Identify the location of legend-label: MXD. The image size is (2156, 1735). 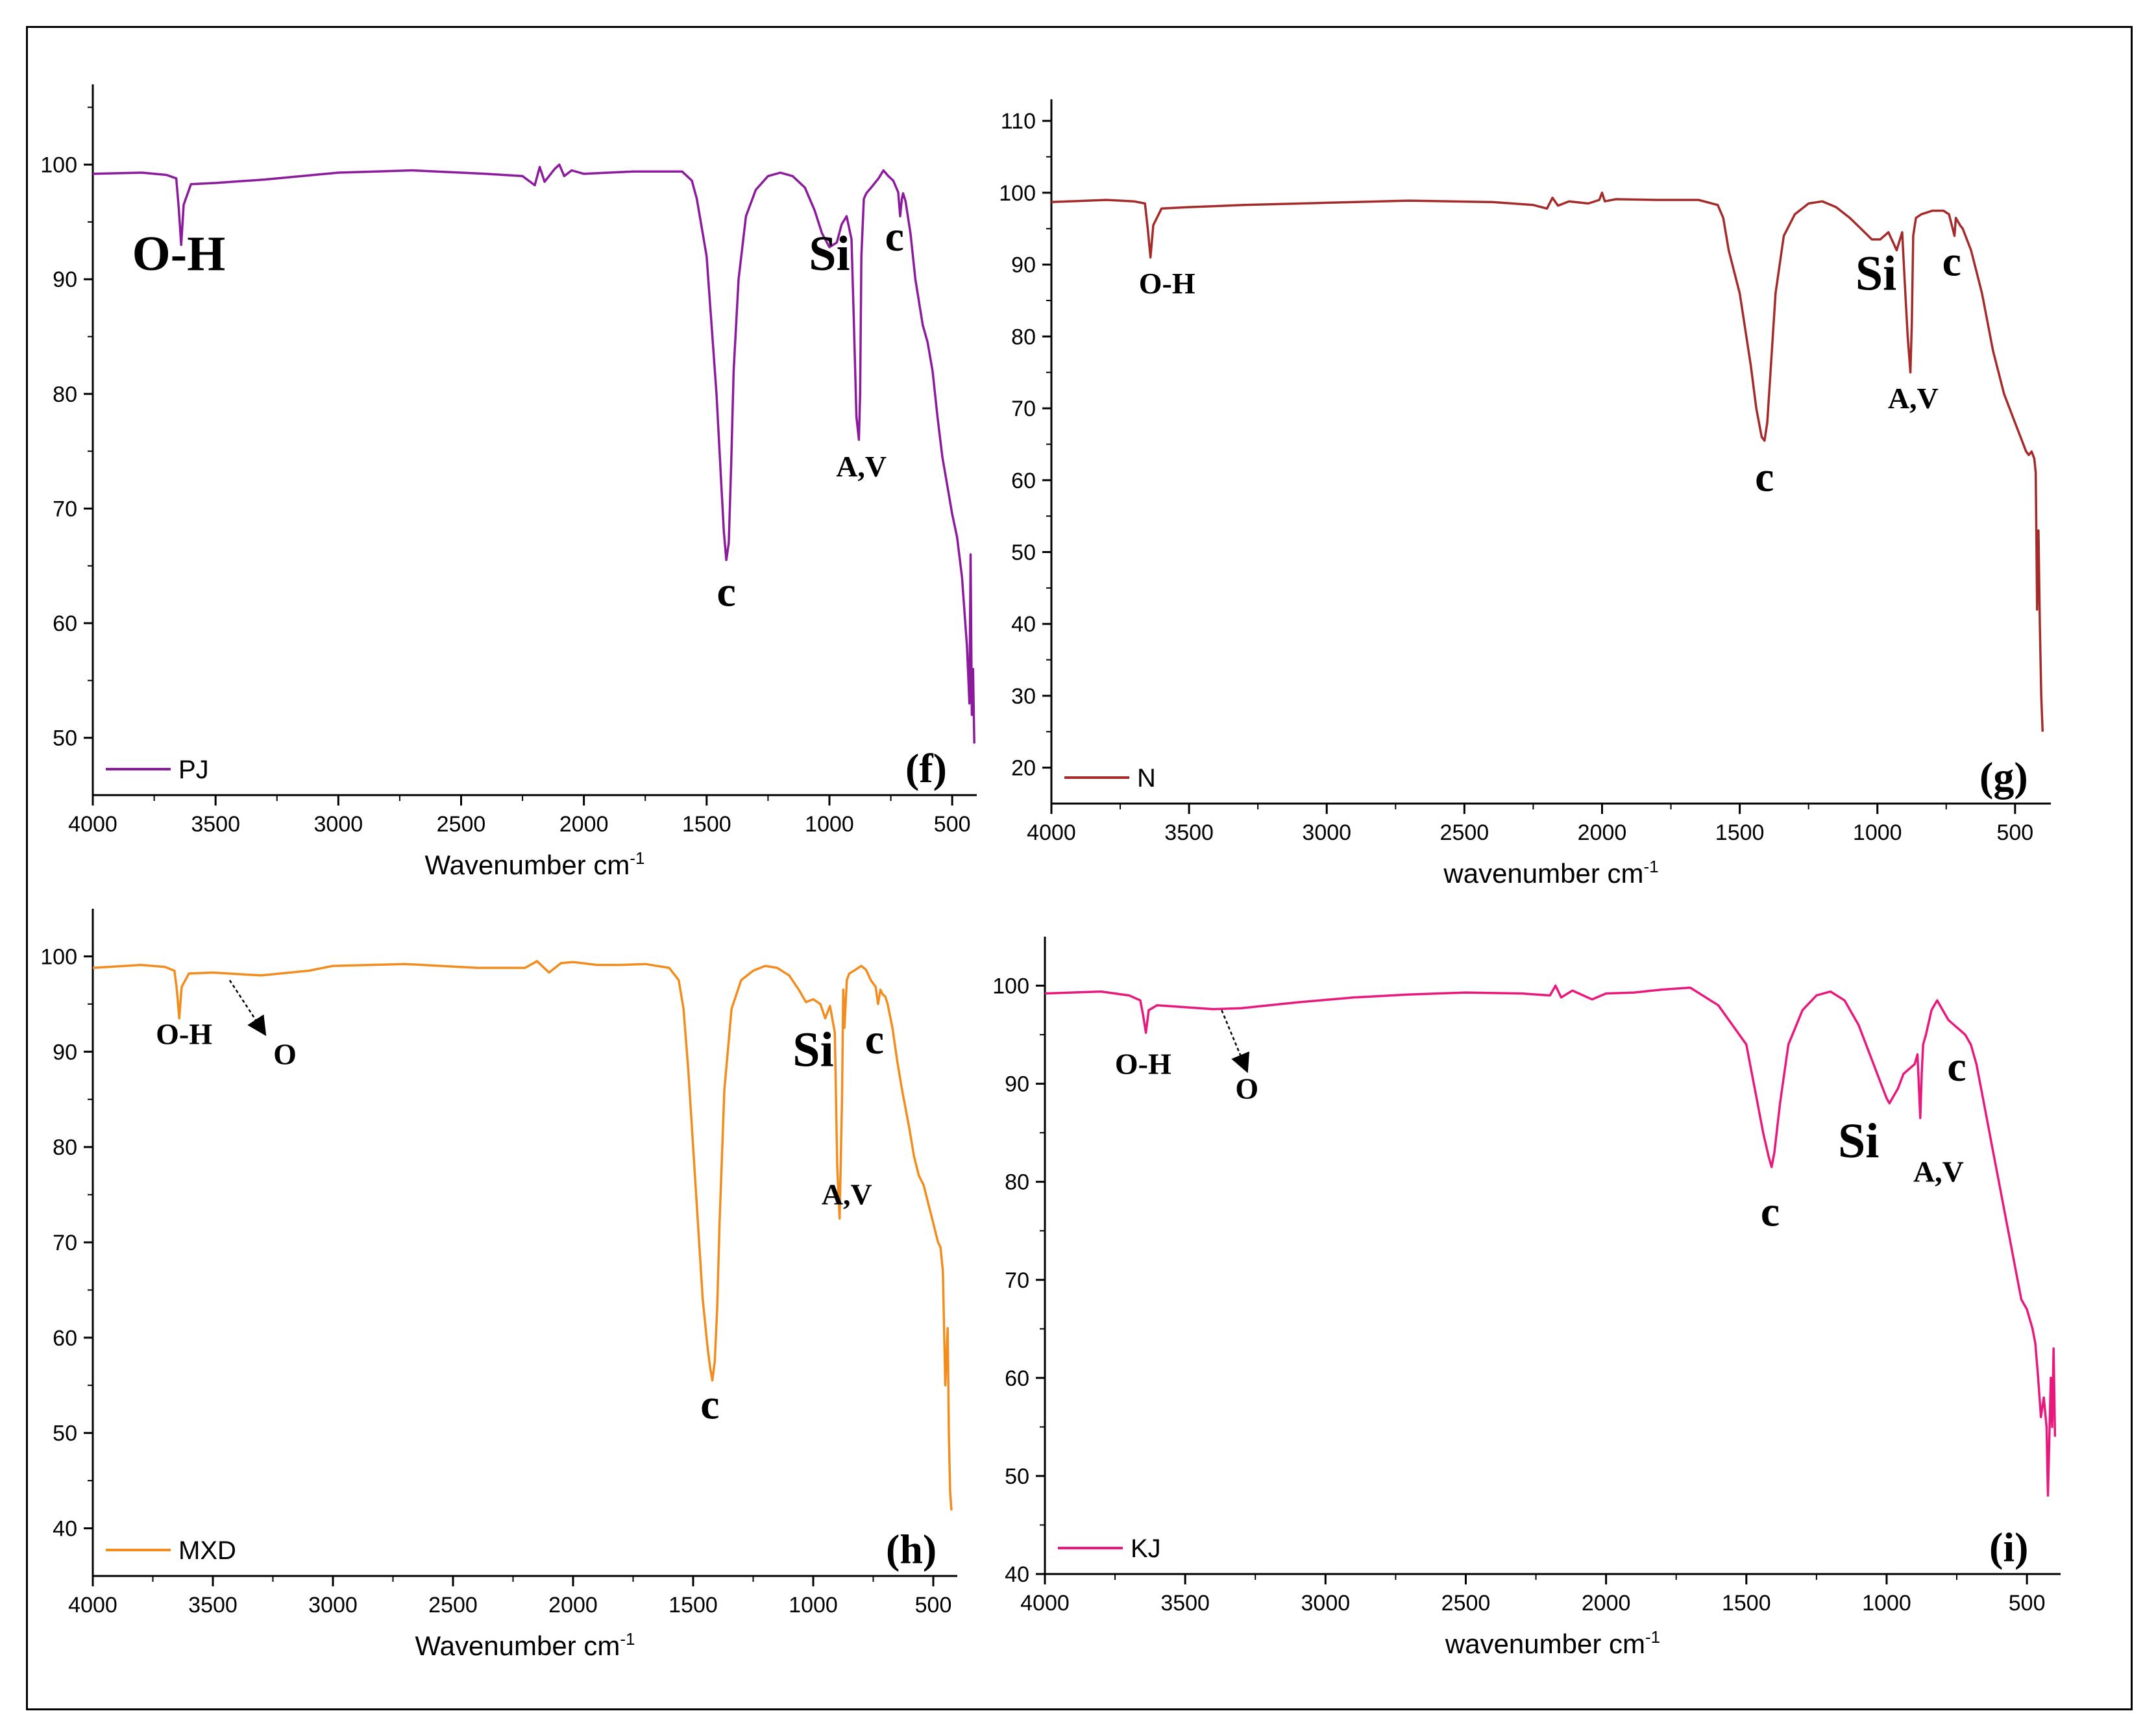
(207, 1551).